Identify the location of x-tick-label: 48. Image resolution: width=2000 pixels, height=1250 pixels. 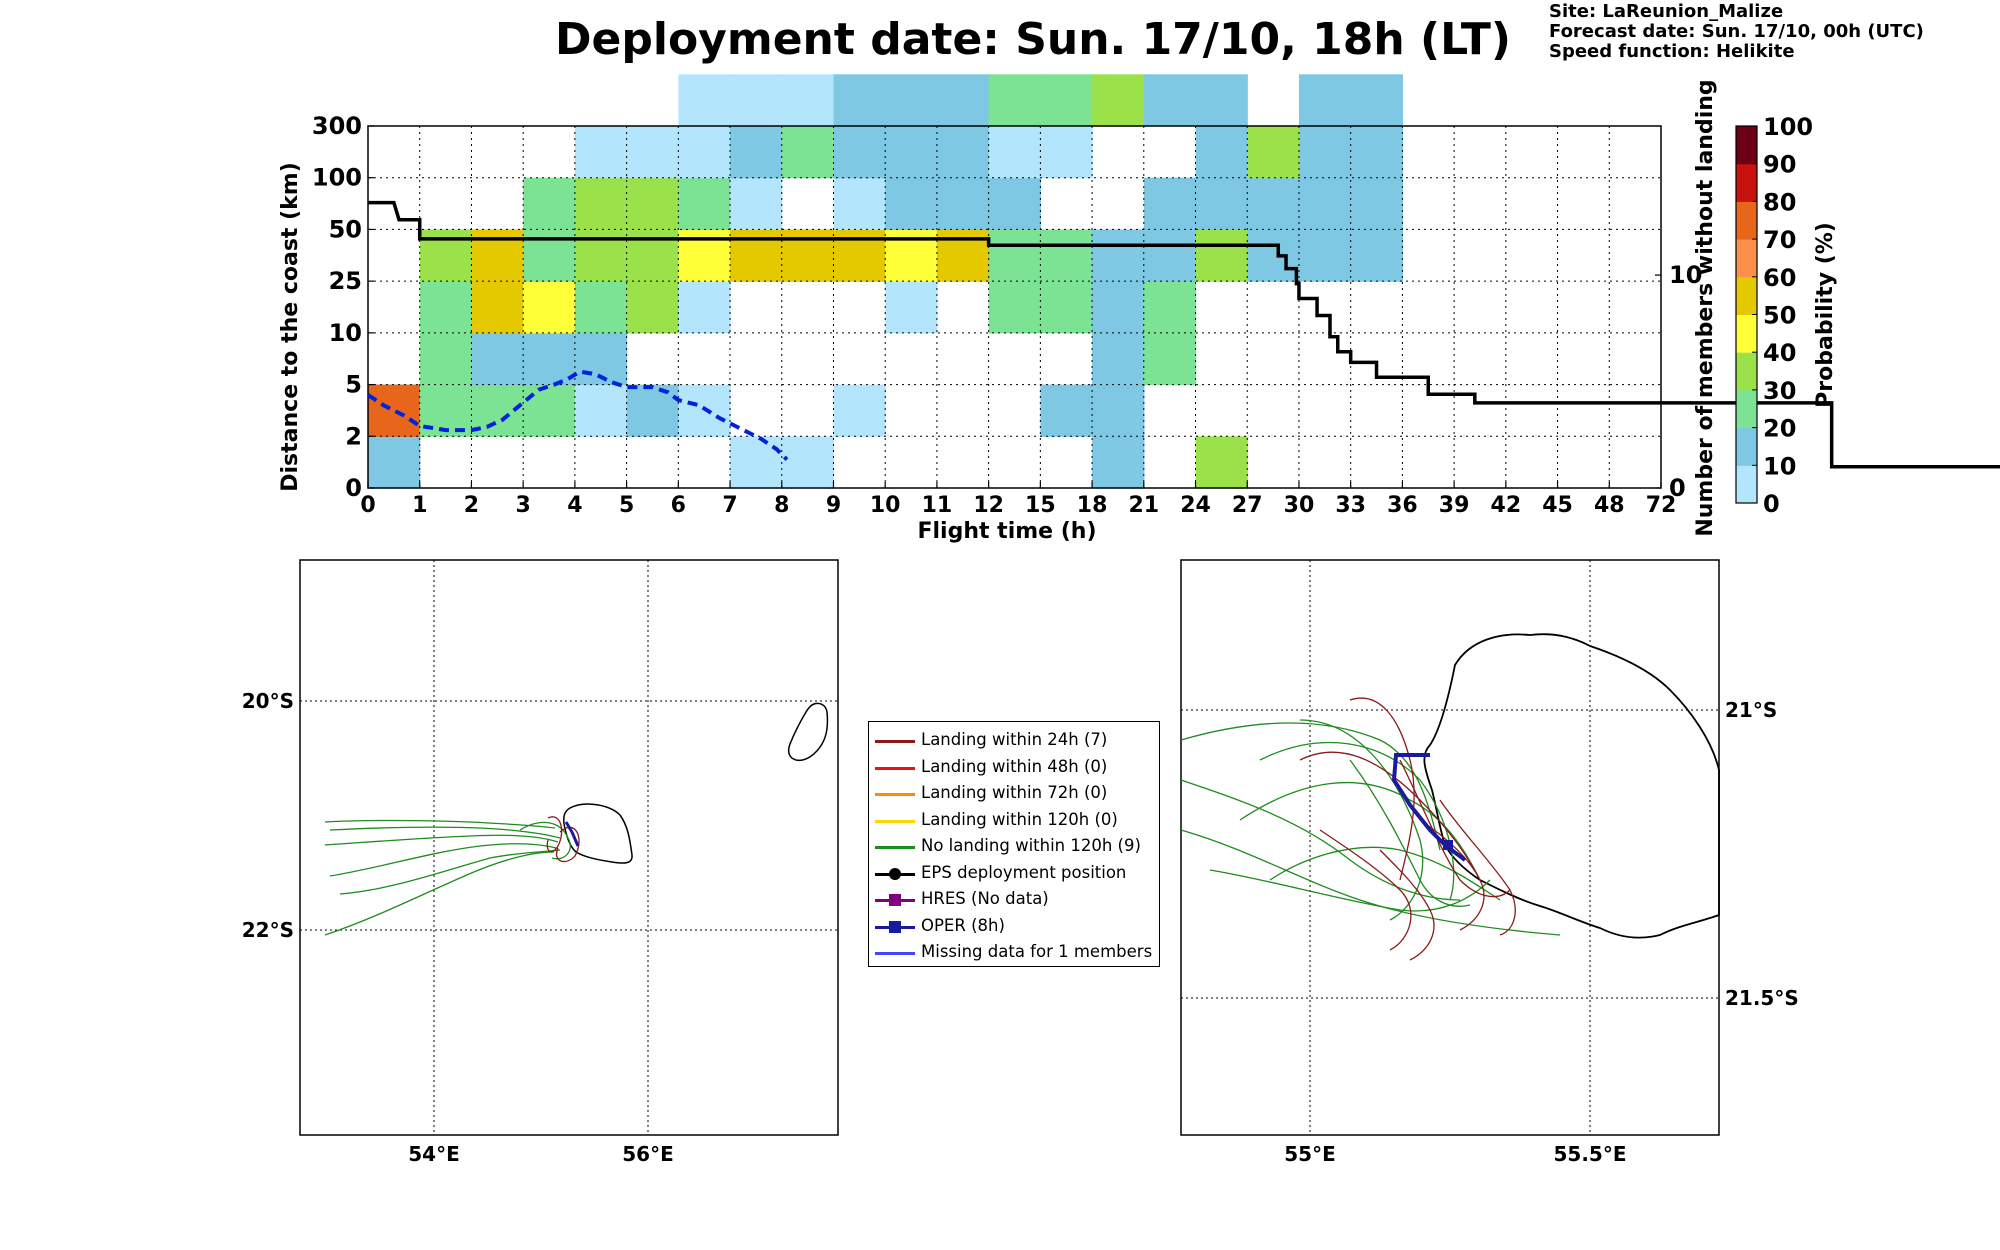
(1609, 505).